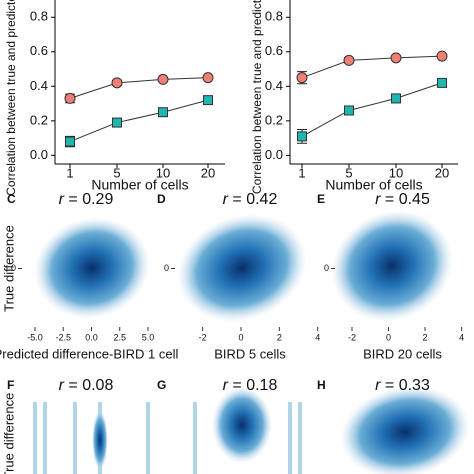  I want to click on r-value: = 0.18, so click(252, 385).